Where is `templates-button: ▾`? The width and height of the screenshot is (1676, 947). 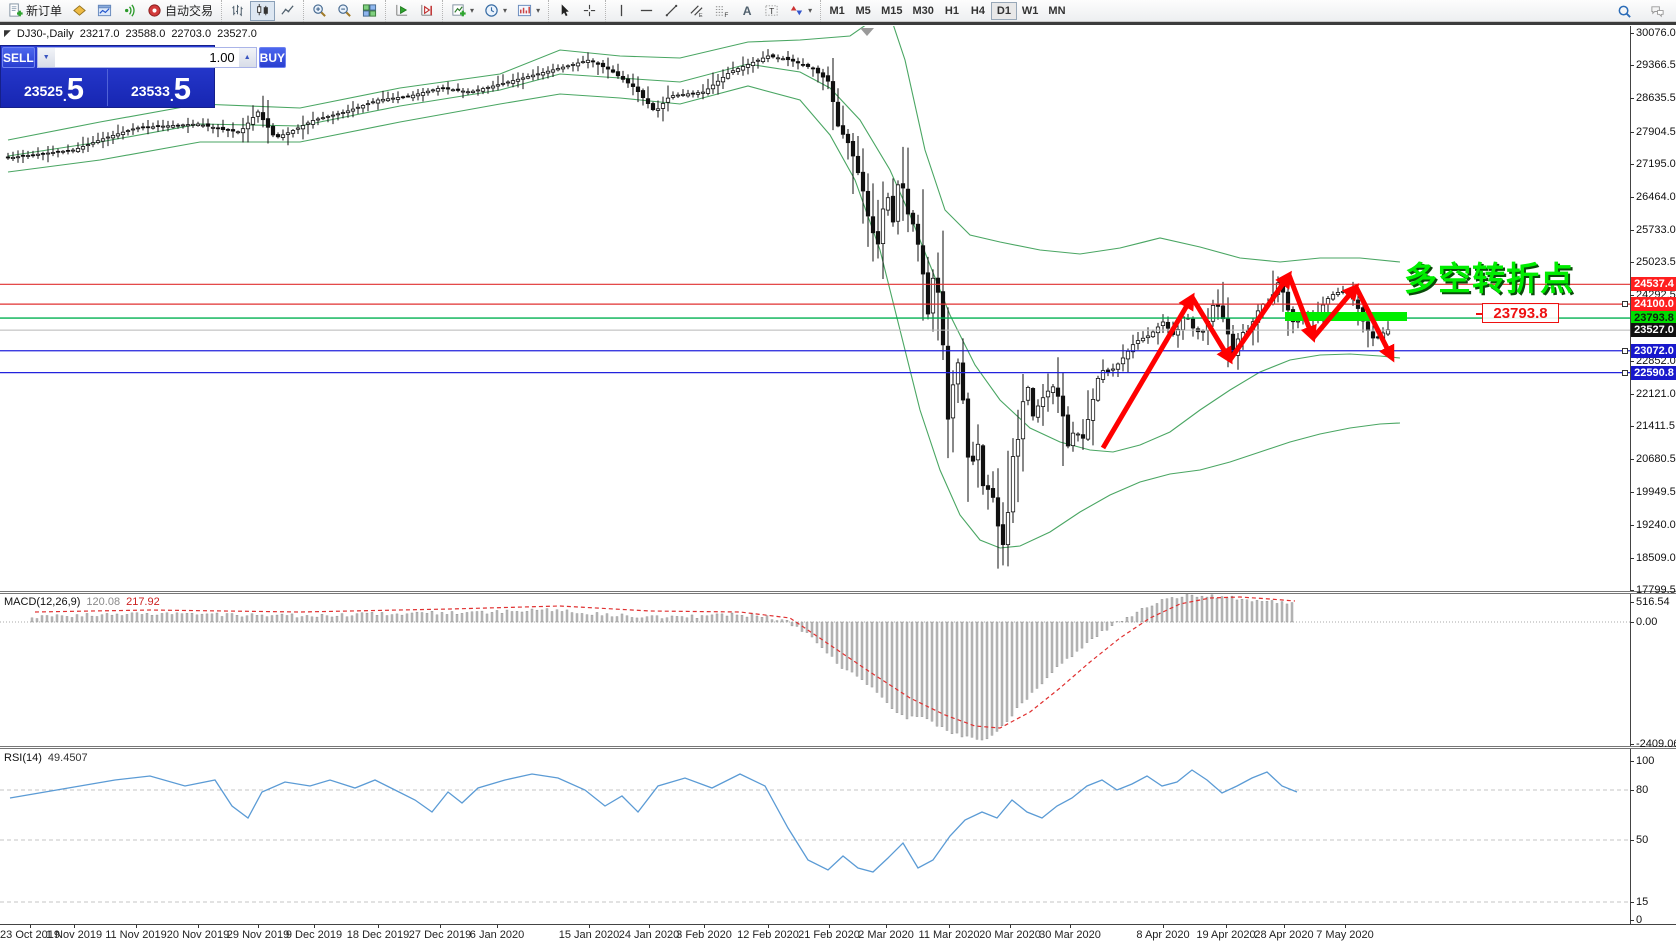
templates-button: ▾ is located at coordinates (528, 11).